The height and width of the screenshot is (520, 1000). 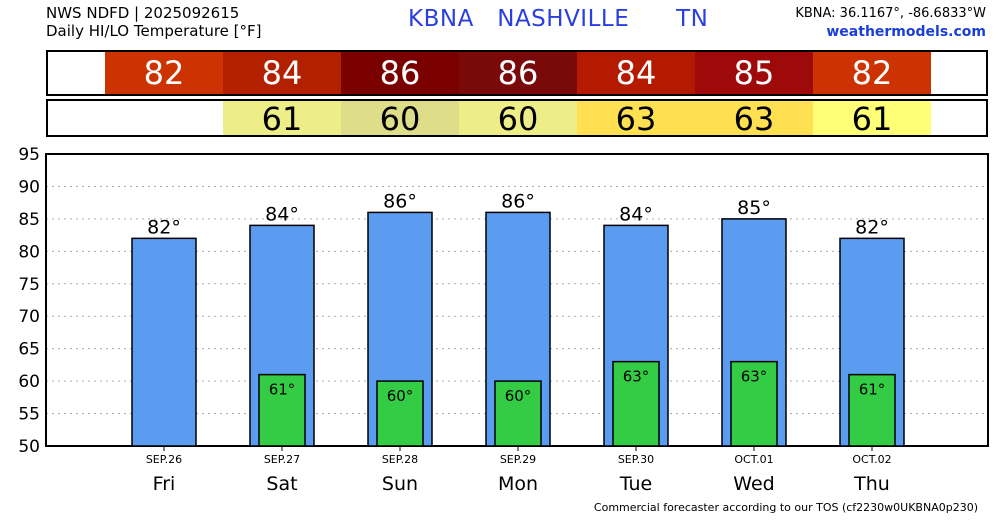 What do you see at coordinates (754, 208) in the screenshot?
I see `hi-bar-label: 85°` at bounding box center [754, 208].